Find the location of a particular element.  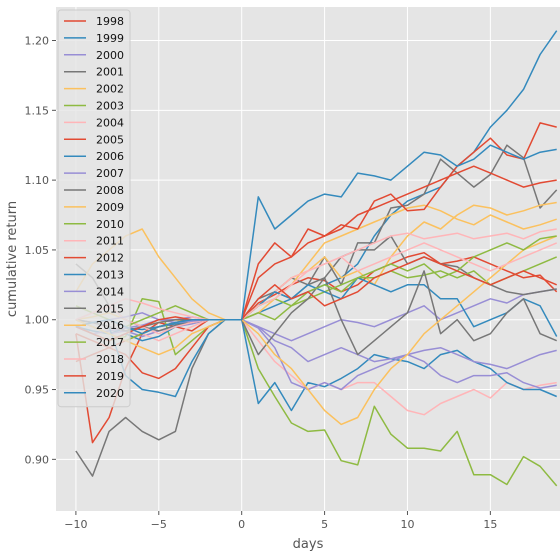

x-axis-label: days is located at coordinates (308, 544).